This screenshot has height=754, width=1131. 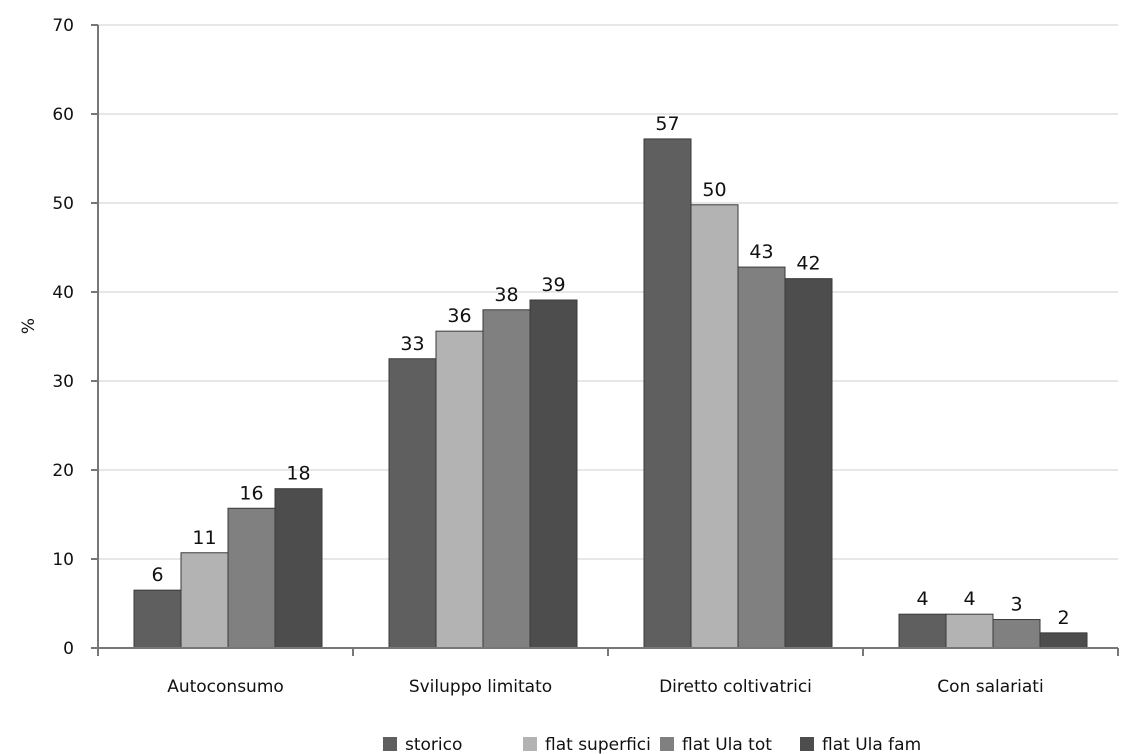 What do you see at coordinates (459, 316) in the screenshot?
I see `data-label: 36` at bounding box center [459, 316].